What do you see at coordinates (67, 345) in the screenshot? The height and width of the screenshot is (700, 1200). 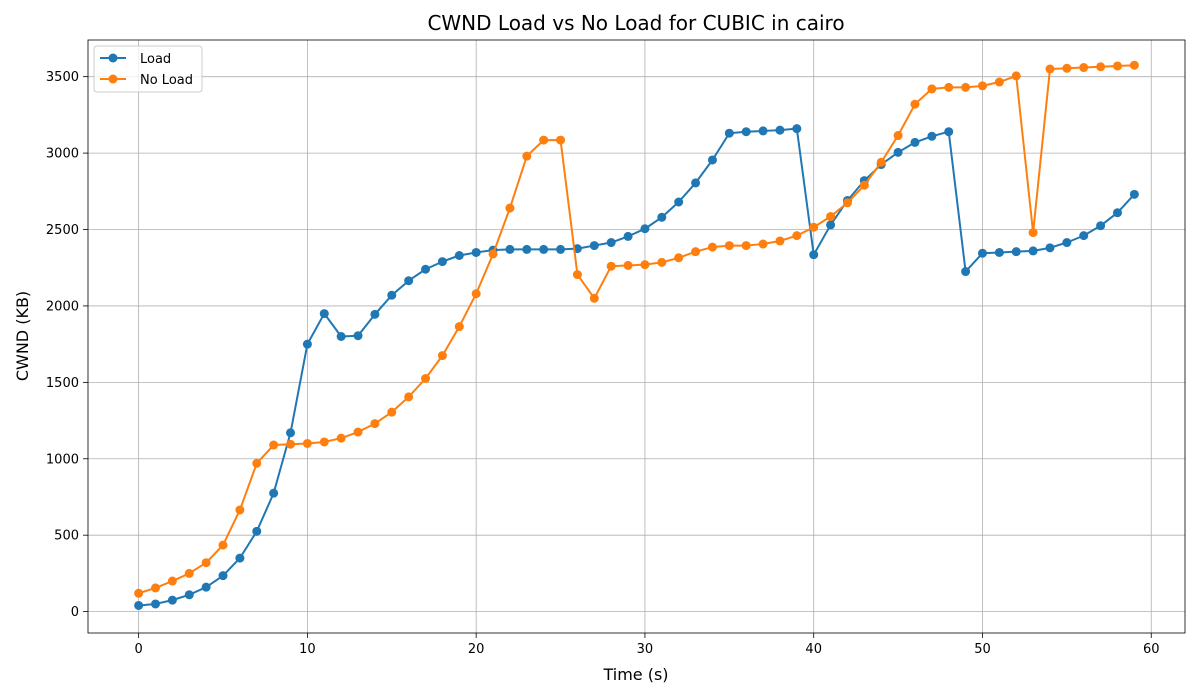 I see `y-axis-ticks: 0 500 1000 1500 2000 2500 3000 3500` at bounding box center [67, 345].